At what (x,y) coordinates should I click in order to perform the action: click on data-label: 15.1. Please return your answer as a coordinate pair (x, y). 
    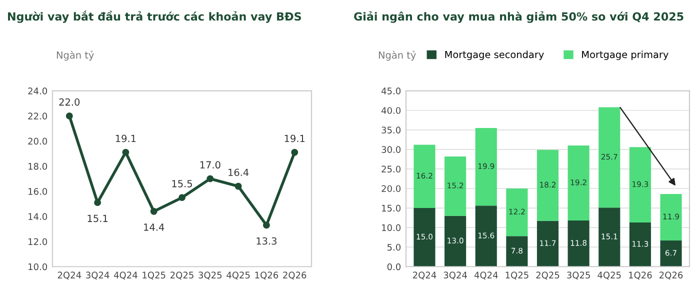
    Looking at the image, I should click on (98, 218).